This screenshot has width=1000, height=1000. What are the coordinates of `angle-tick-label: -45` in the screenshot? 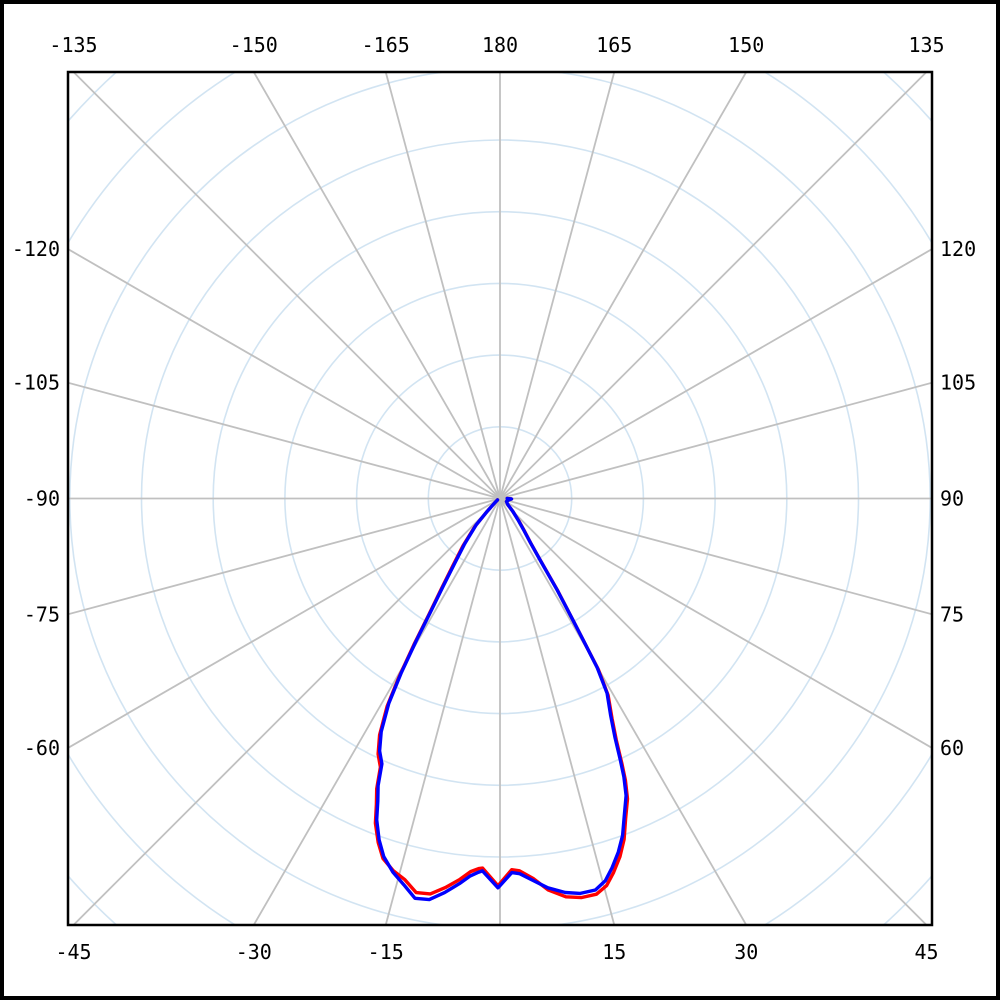 It's located at (73, 952).